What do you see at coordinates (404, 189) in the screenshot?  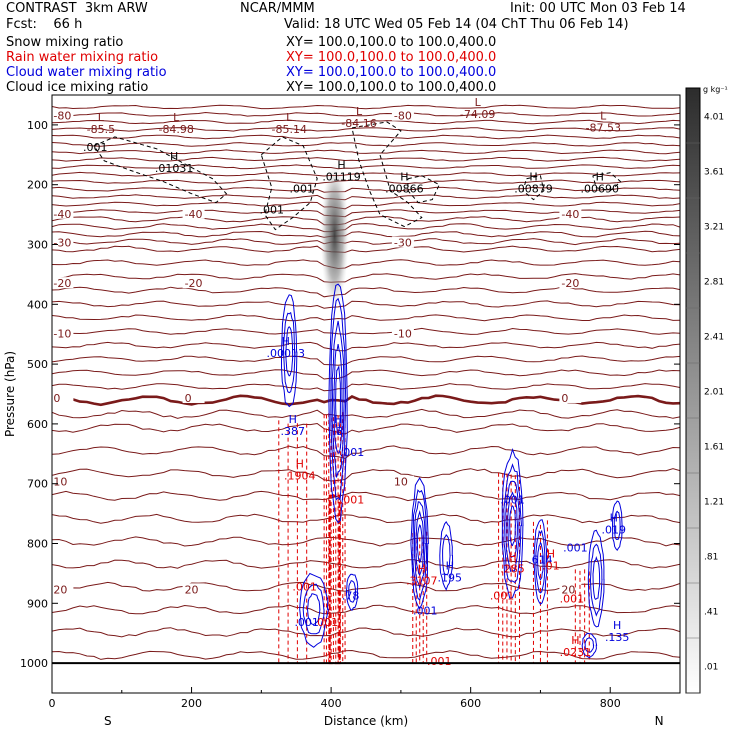 I see `cloud-ice-extremum-value: .00866` at bounding box center [404, 189].